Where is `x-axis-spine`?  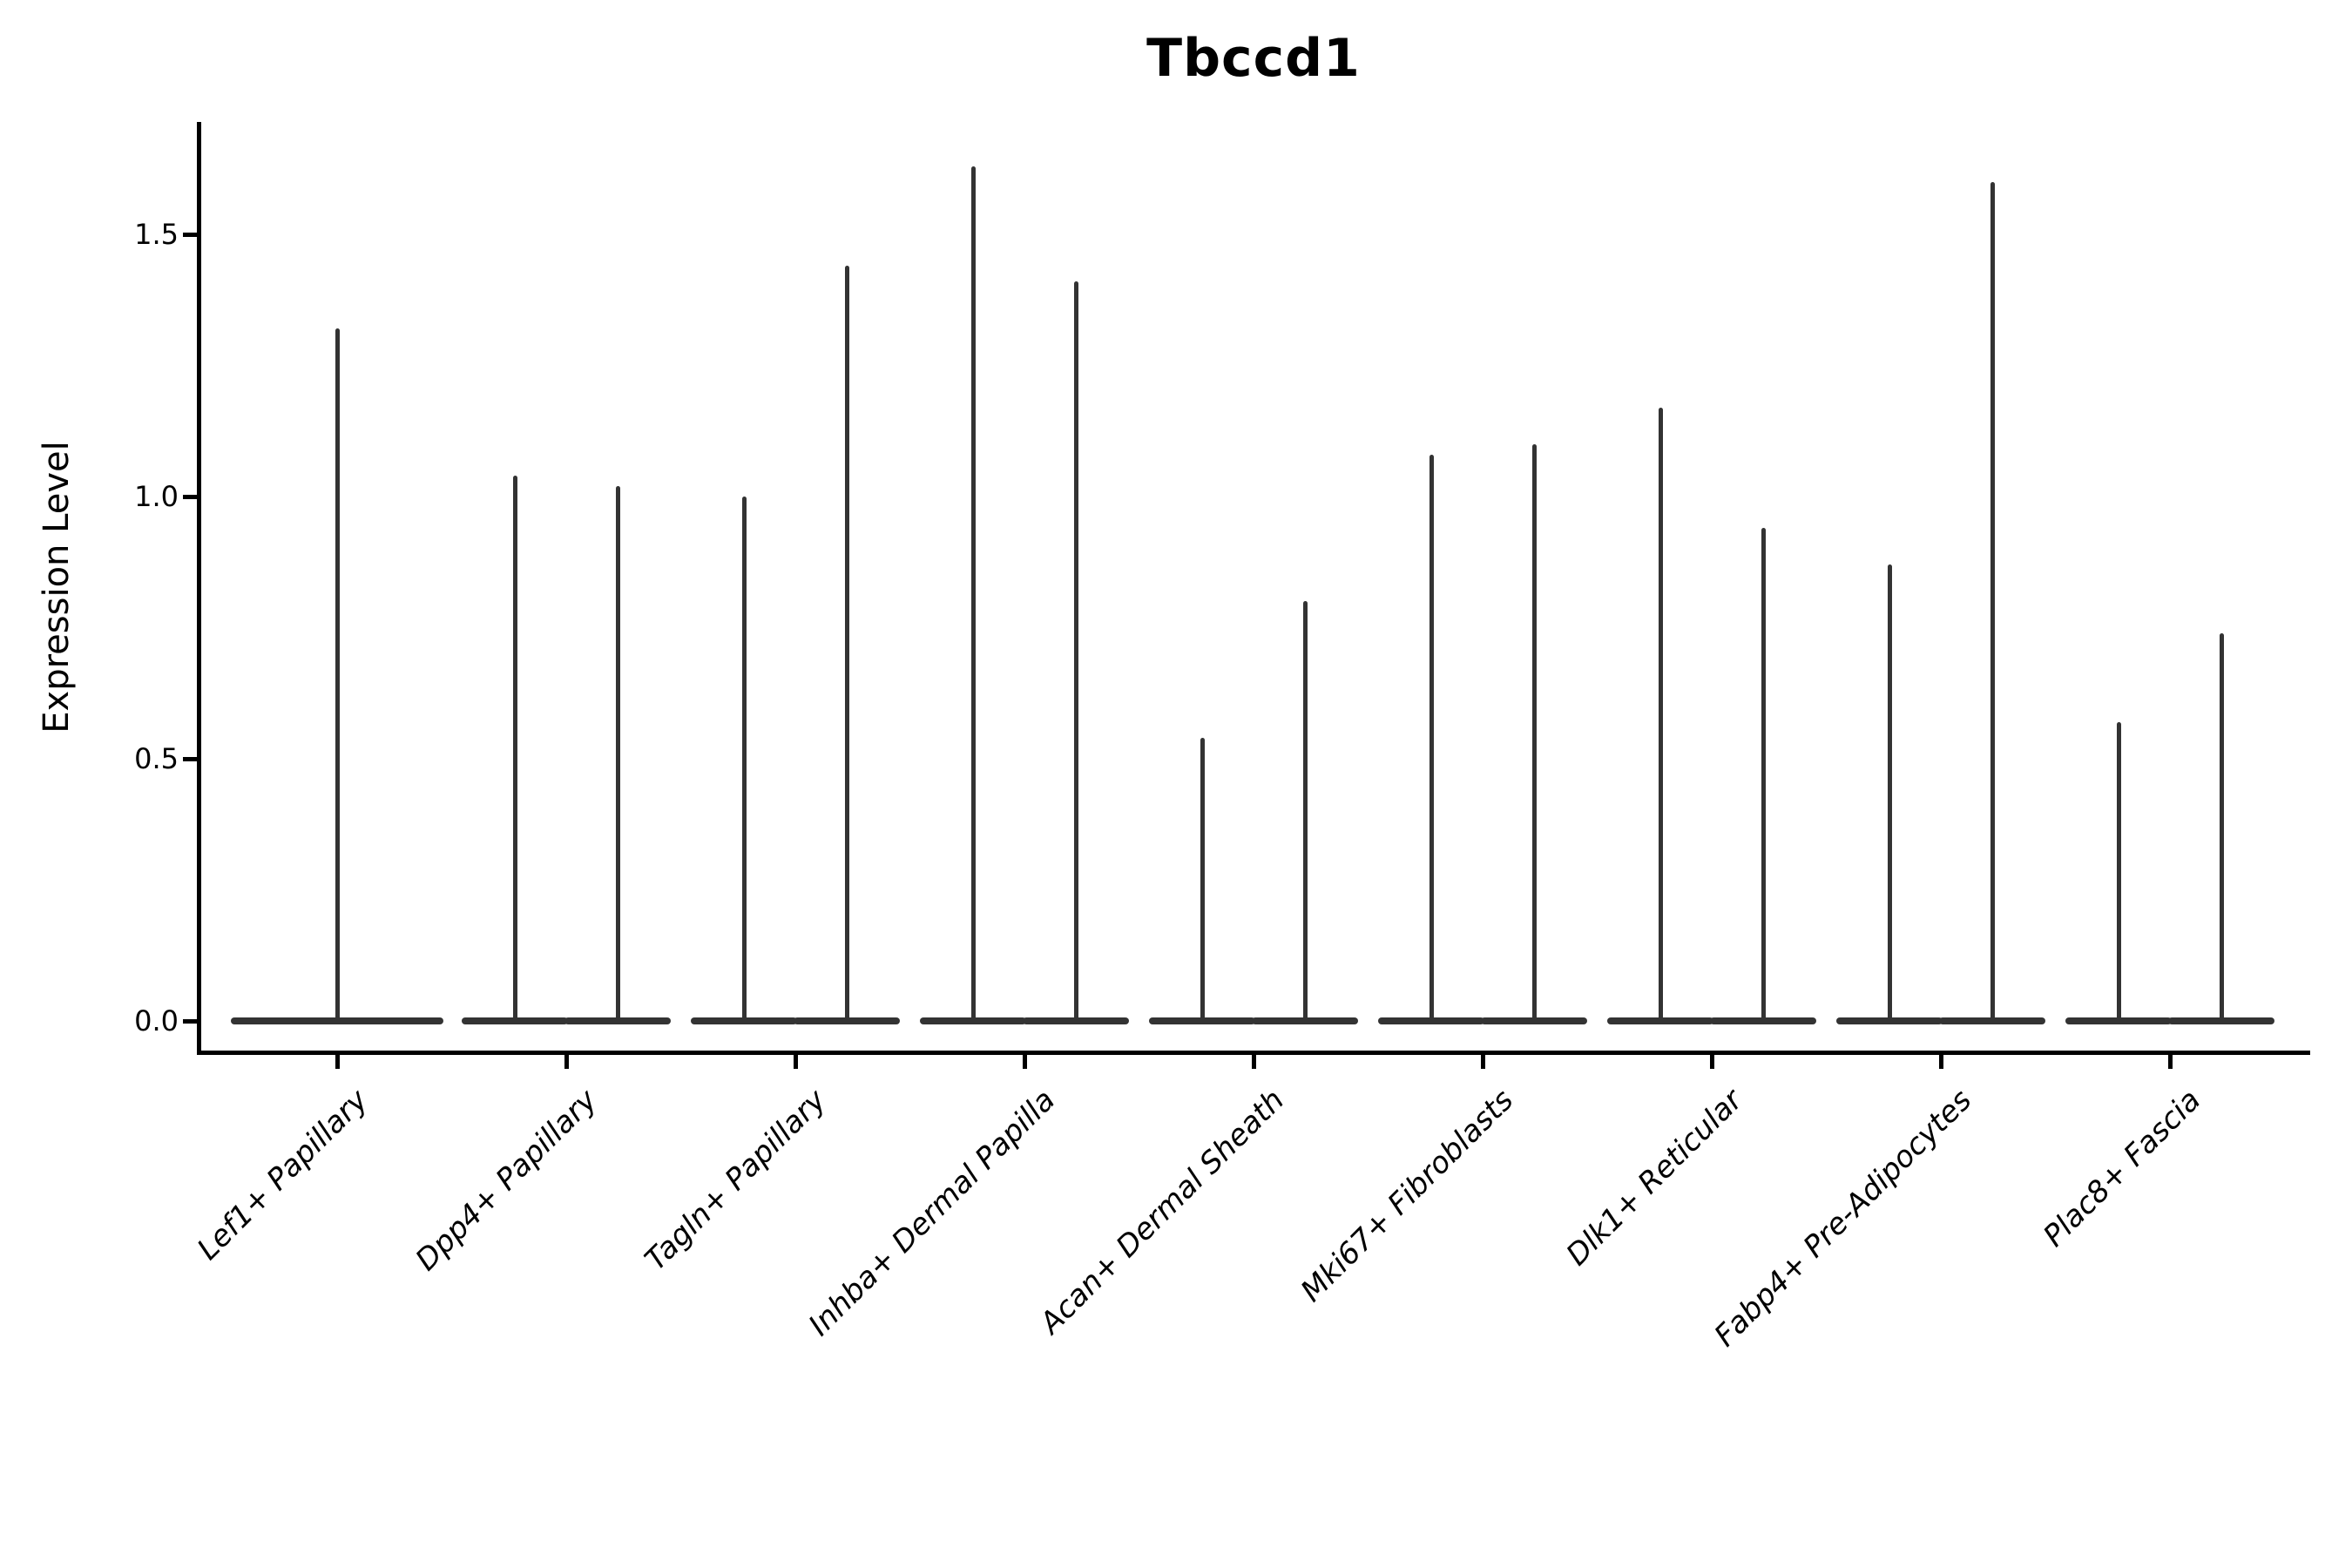 x-axis-spine is located at coordinates (1253, 1053).